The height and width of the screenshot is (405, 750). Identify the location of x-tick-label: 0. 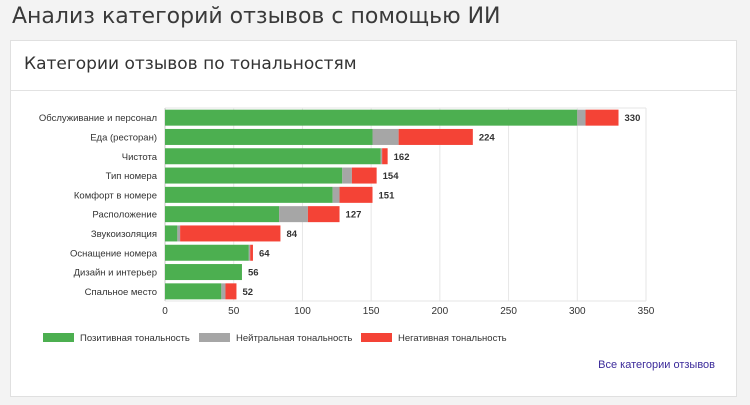
(165, 311).